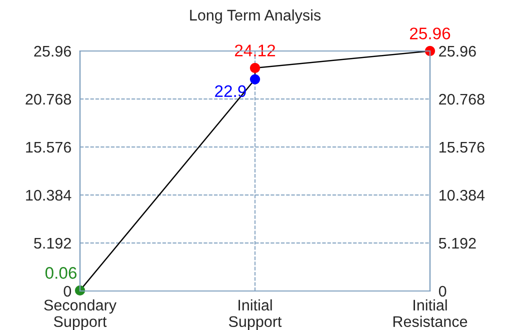 This screenshot has width=510, height=330. What do you see at coordinates (255, 16) in the screenshot?
I see `chart-title: Long Term Analysis` at bounding box center [255, 16].